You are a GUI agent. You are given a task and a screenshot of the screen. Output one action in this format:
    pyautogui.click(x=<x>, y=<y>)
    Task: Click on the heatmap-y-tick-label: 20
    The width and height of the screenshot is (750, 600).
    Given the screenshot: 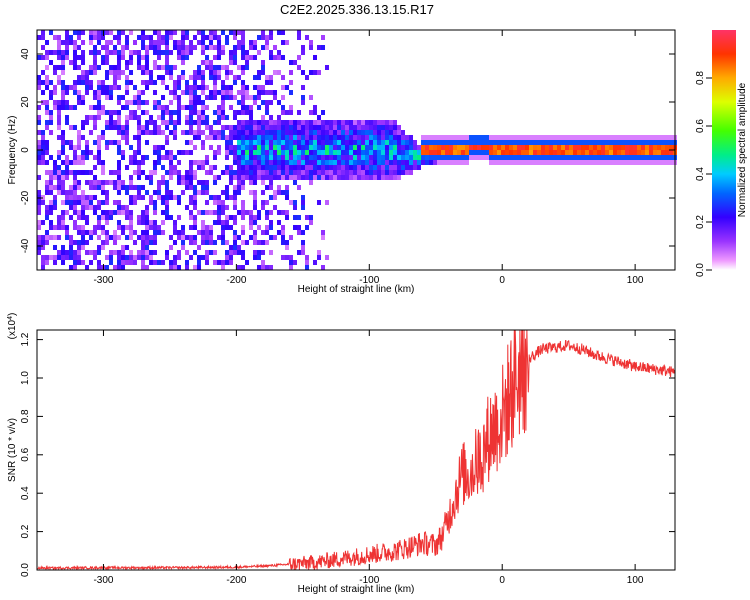 What is the action you would take?
    pyautogui.click(x=25, y=102)
    